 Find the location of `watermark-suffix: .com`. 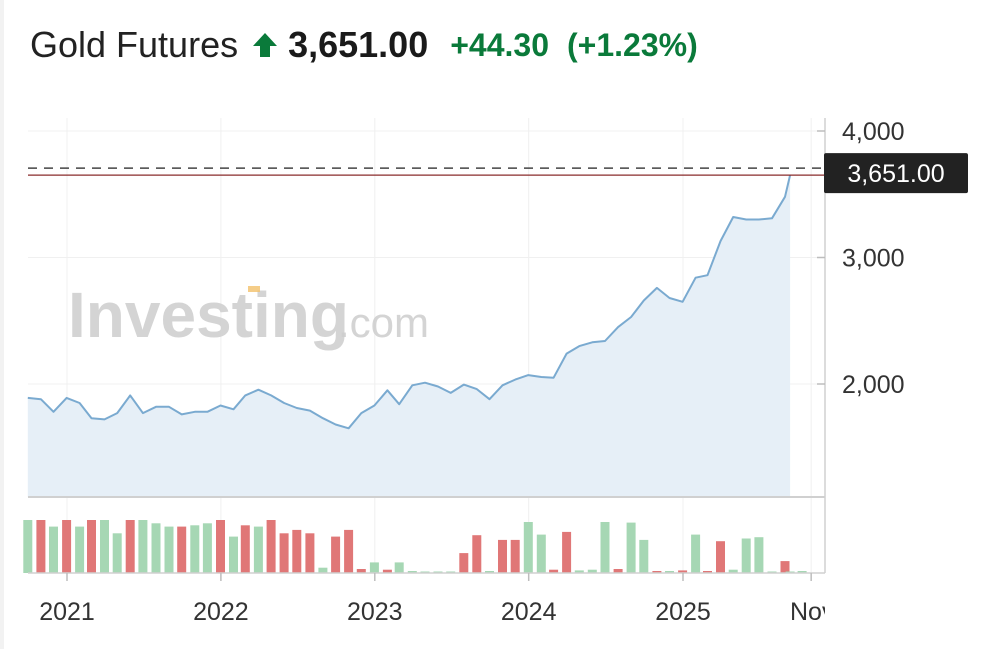

watermark-suffix: .com is located at coordinates (383, 322).